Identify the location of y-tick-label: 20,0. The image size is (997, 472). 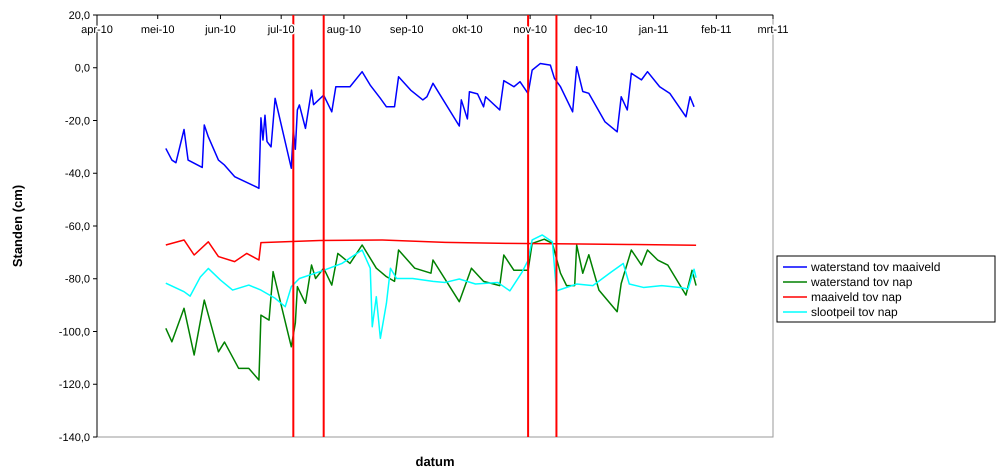
(79, 16).